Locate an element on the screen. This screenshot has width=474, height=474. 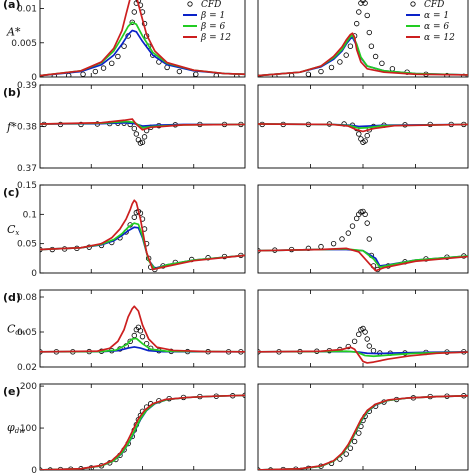
panel-b-right is located at coordinates (363, 126).